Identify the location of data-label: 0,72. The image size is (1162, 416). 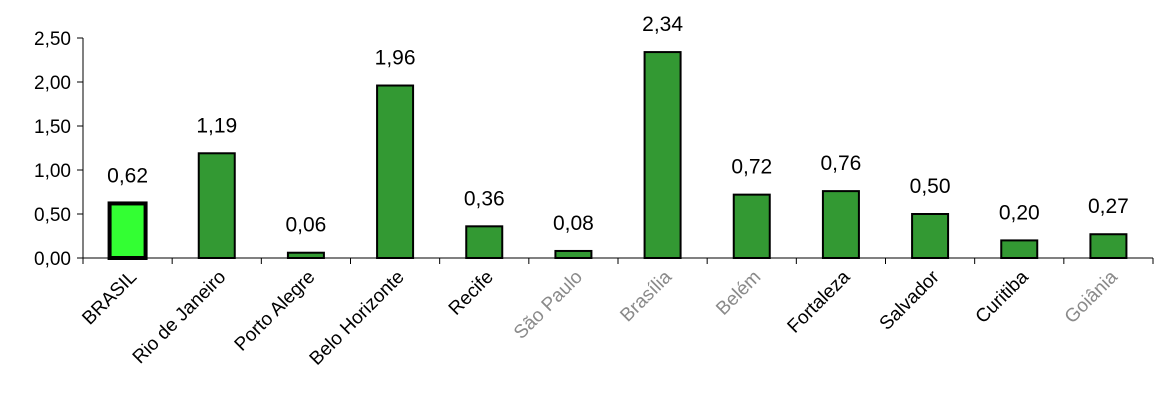
(751, 167).